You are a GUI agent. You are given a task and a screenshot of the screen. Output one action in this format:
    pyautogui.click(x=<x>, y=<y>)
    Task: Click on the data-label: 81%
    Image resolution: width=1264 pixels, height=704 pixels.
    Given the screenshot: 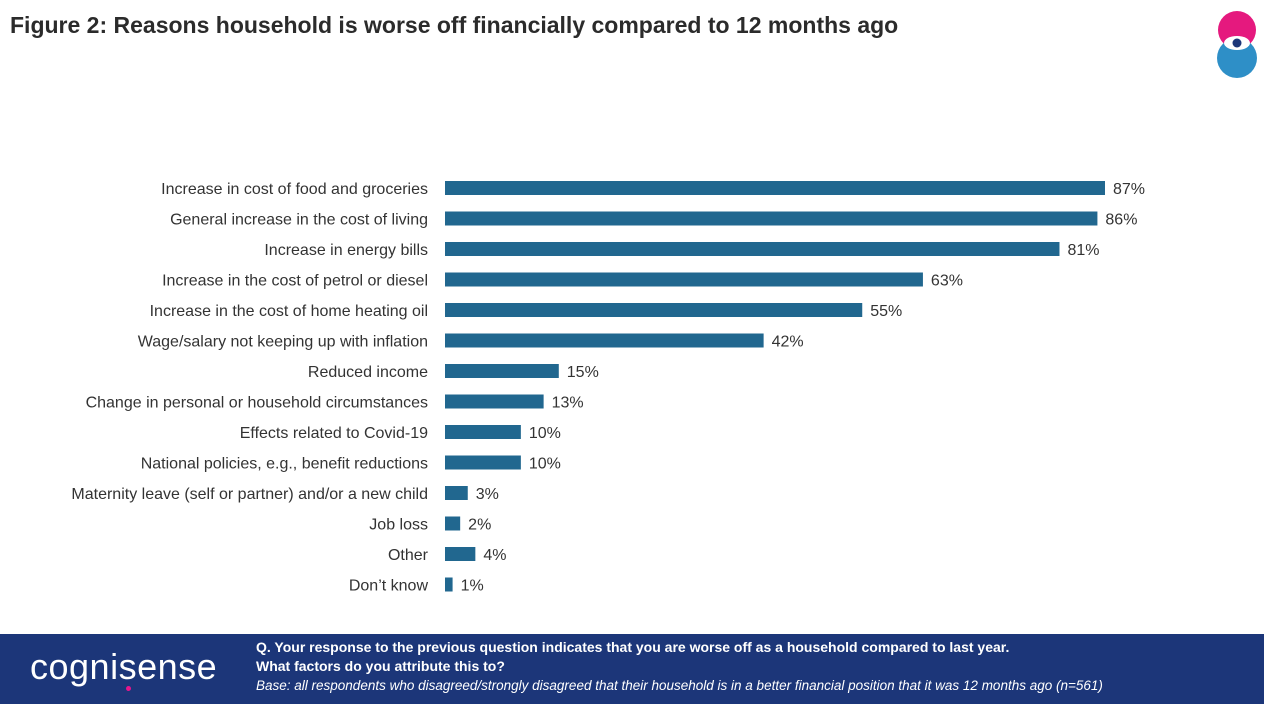 What is the action you would take?
    pyautogui.click(x=1083, y=250)
    